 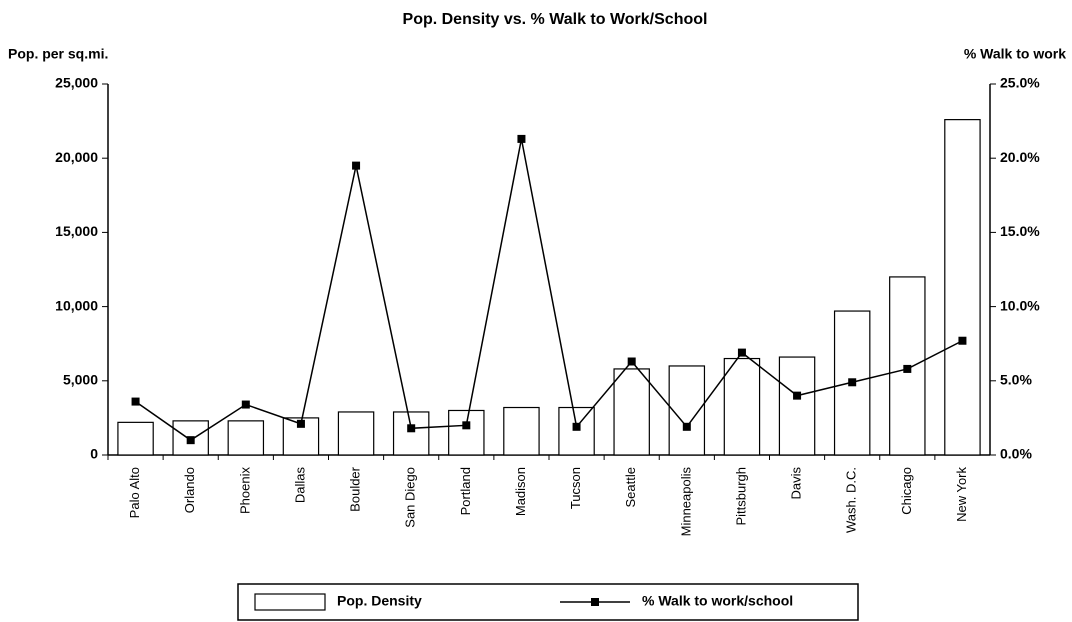 What do you see at coordinates (299, 485) in the screenshot?
I see `x-tick-label: Dallas` at bounding box center [299, 485].